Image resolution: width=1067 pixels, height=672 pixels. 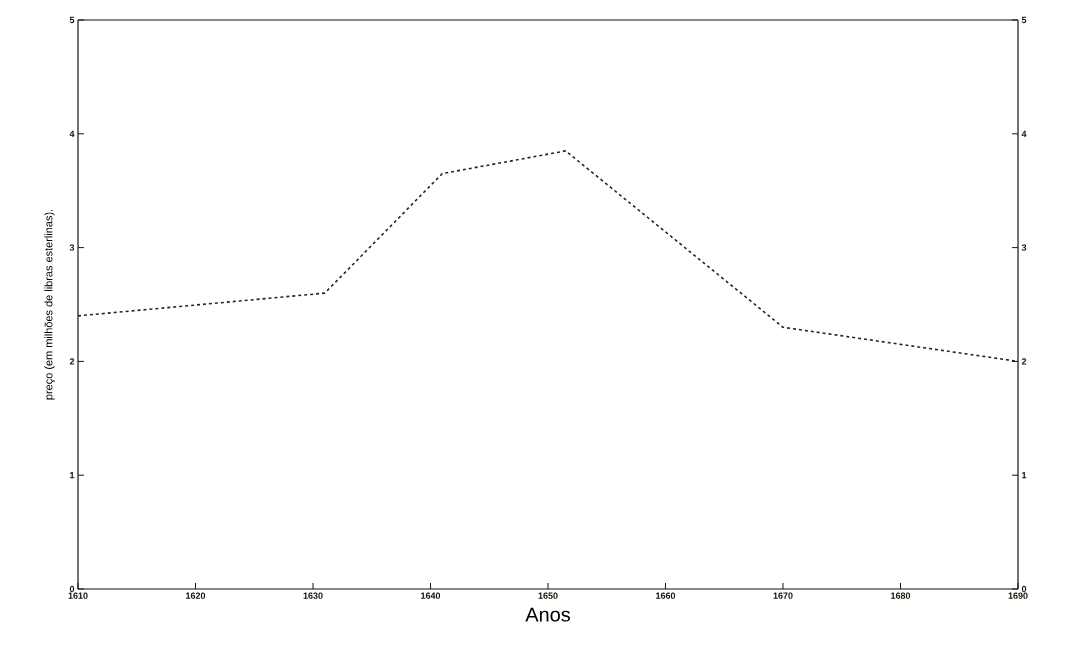 What do you see at coordinates (1024, 247) in the screenshot?
I see `y2-tick-label: 3` at bounding box center [1024, 247].